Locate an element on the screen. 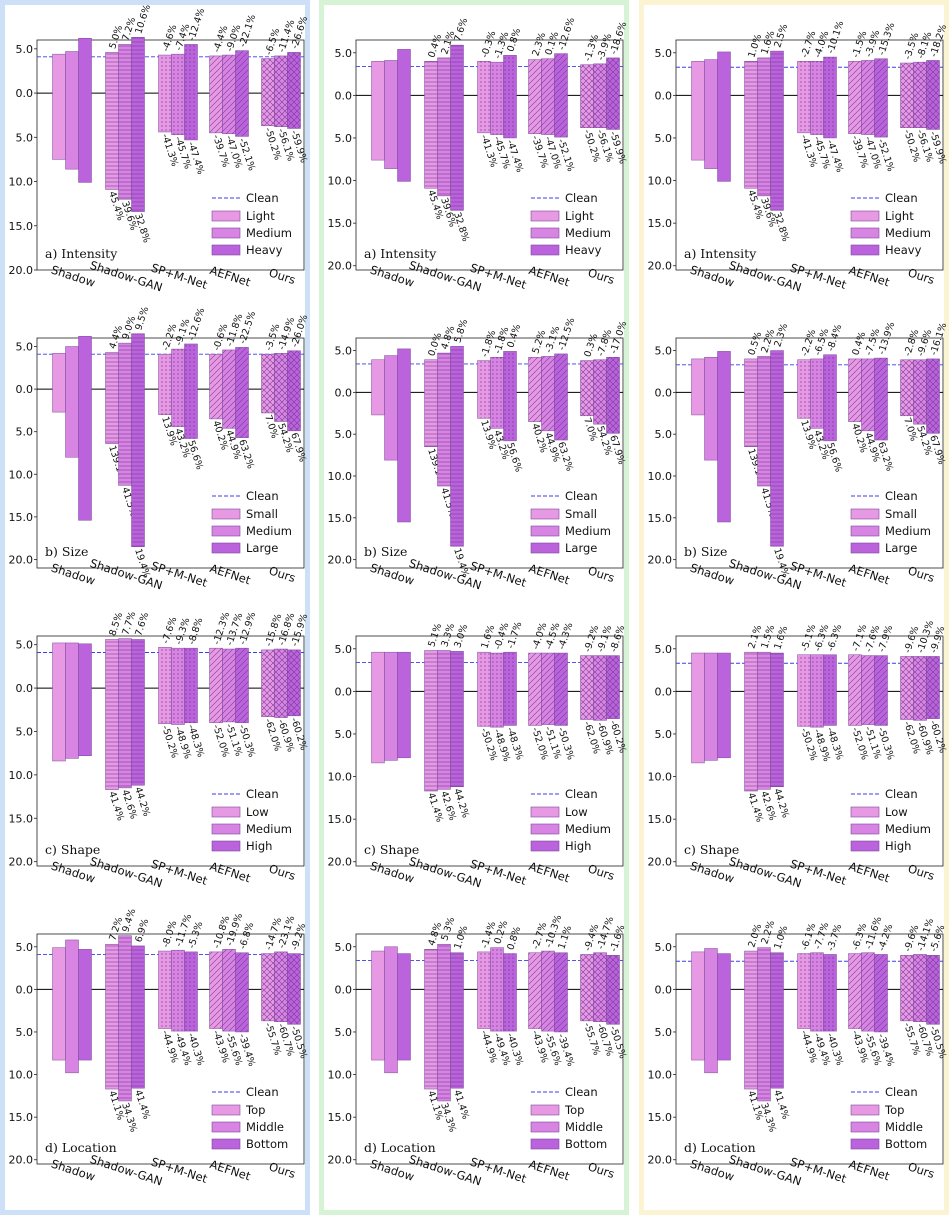 The image size is (952, 1215). bar-shadow-high is located at coordinates (85, 700).